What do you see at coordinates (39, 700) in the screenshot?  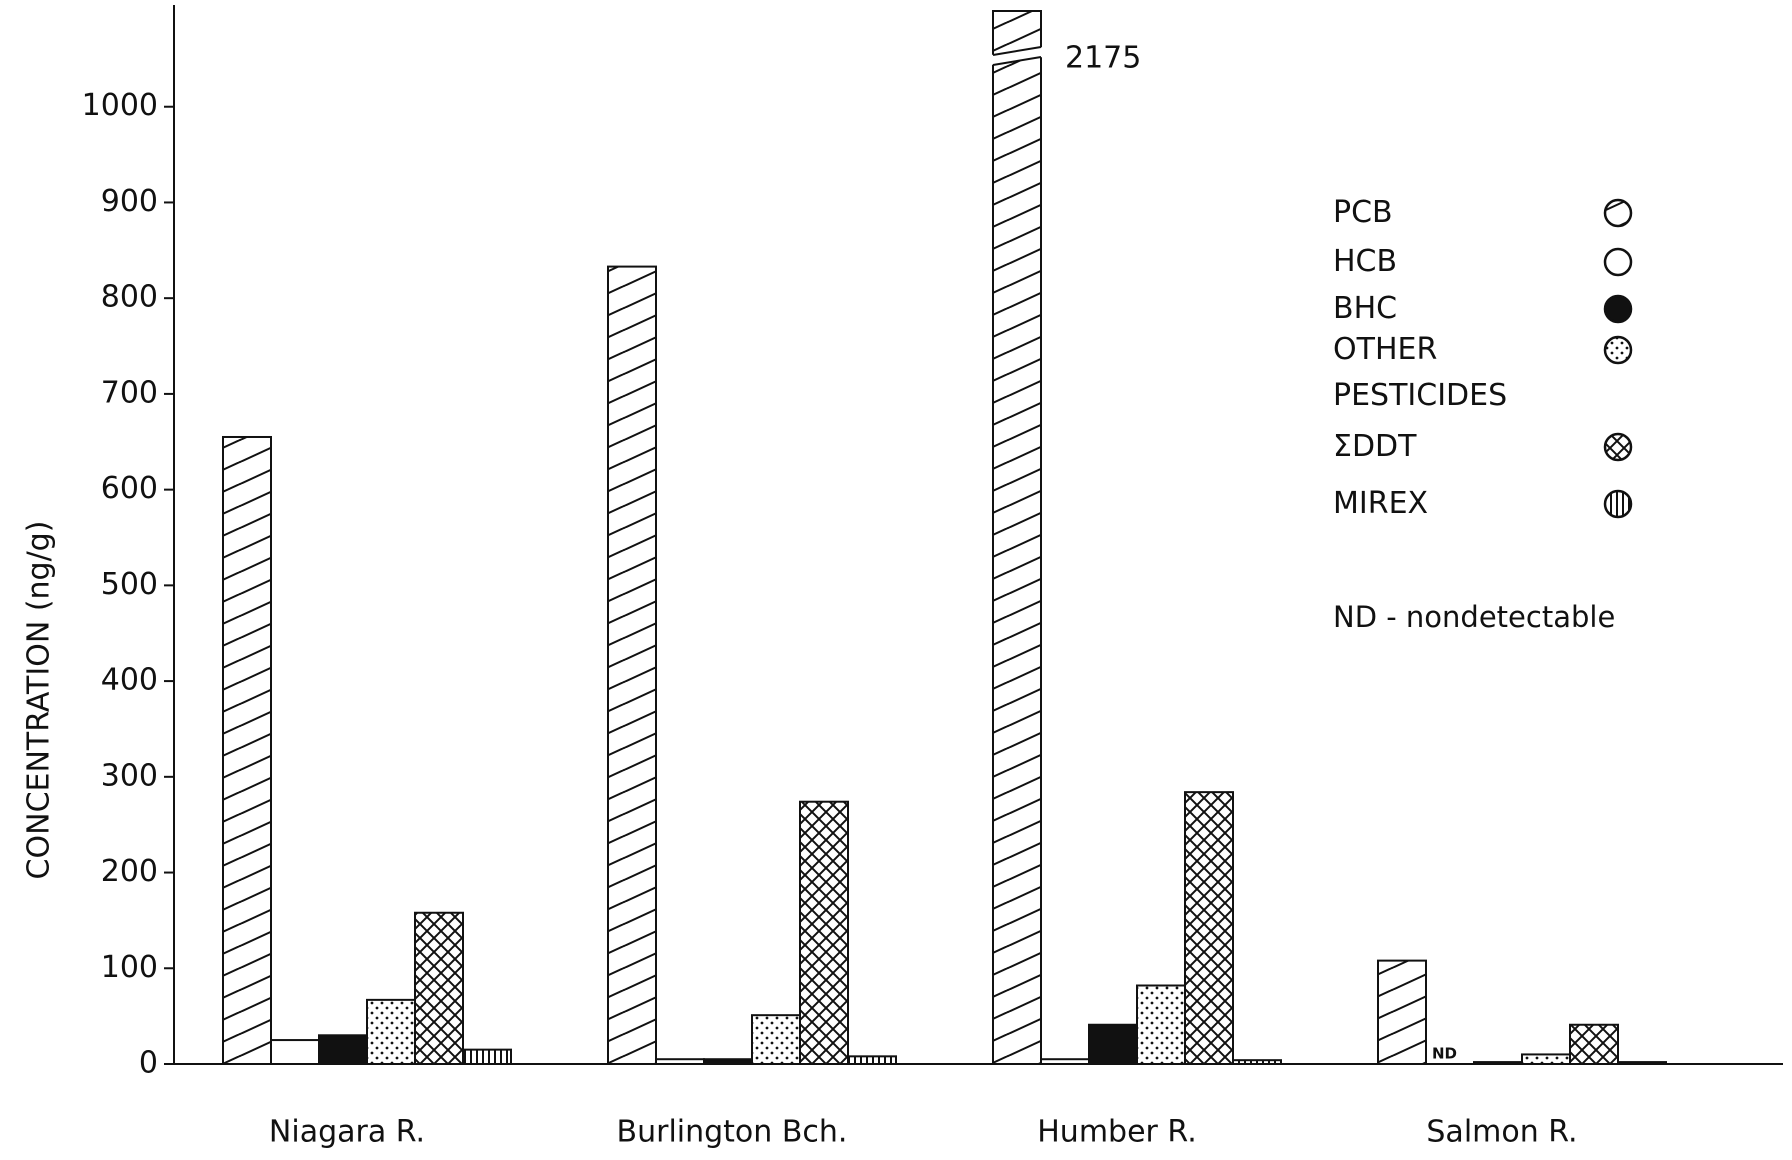 I see `y-axis-label: CONCENTRATION (ng/g)` at bounding box center [39, 700].